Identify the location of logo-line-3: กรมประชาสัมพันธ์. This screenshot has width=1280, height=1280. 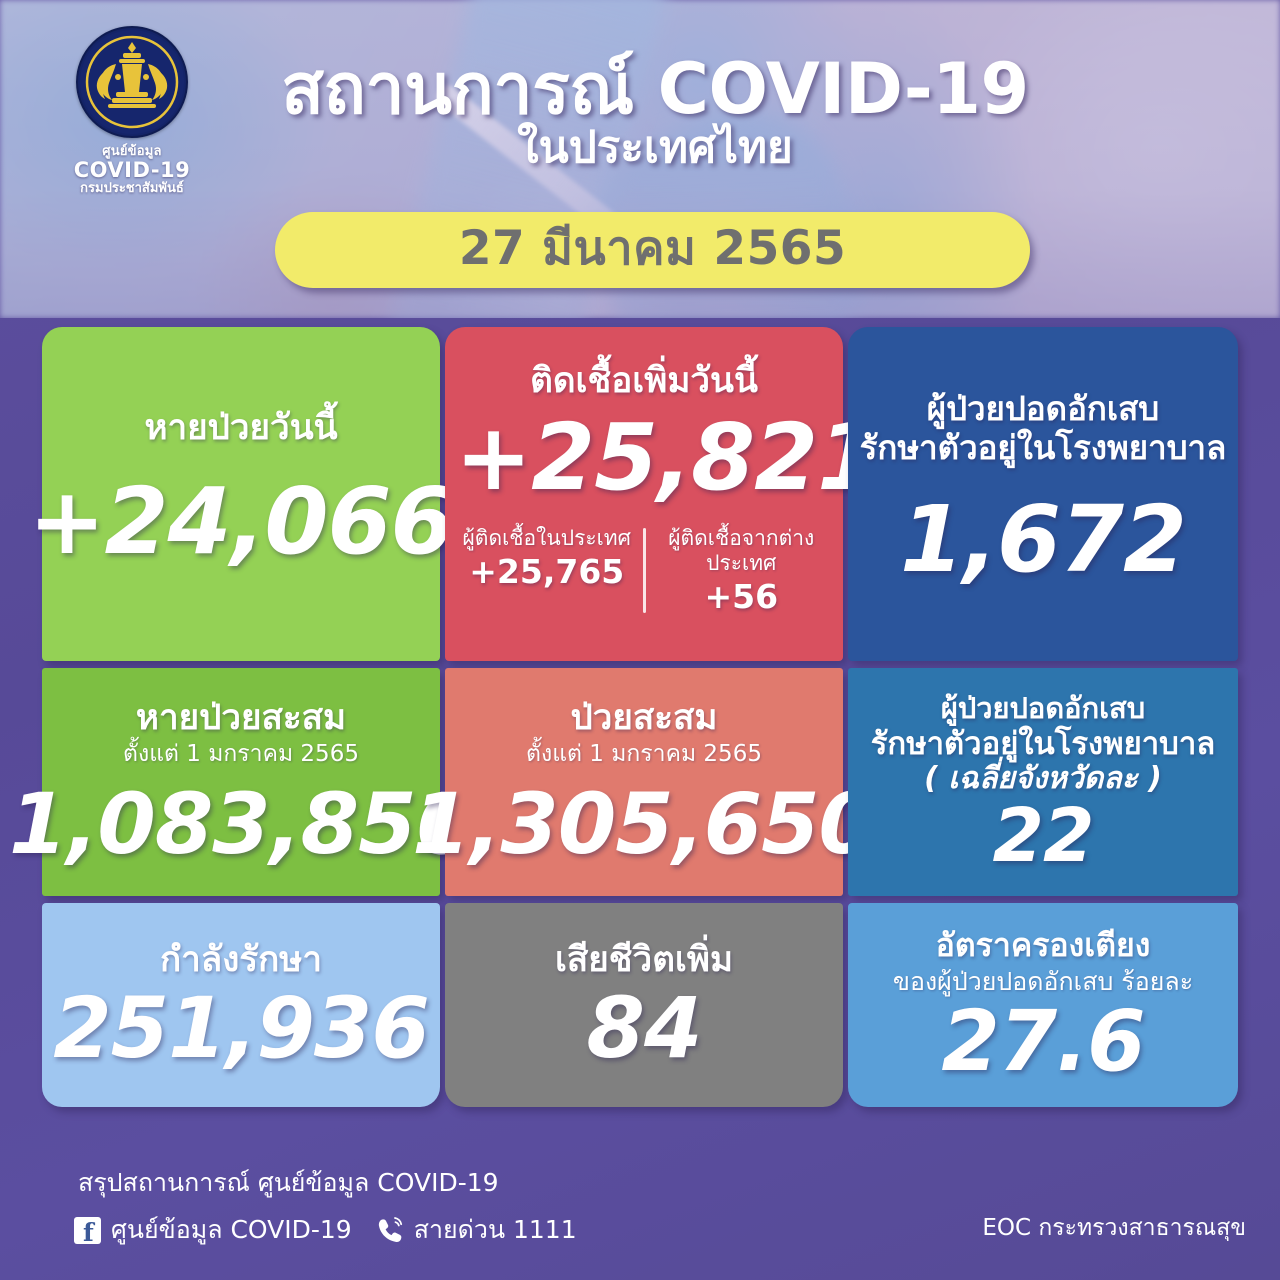
(132, 188).